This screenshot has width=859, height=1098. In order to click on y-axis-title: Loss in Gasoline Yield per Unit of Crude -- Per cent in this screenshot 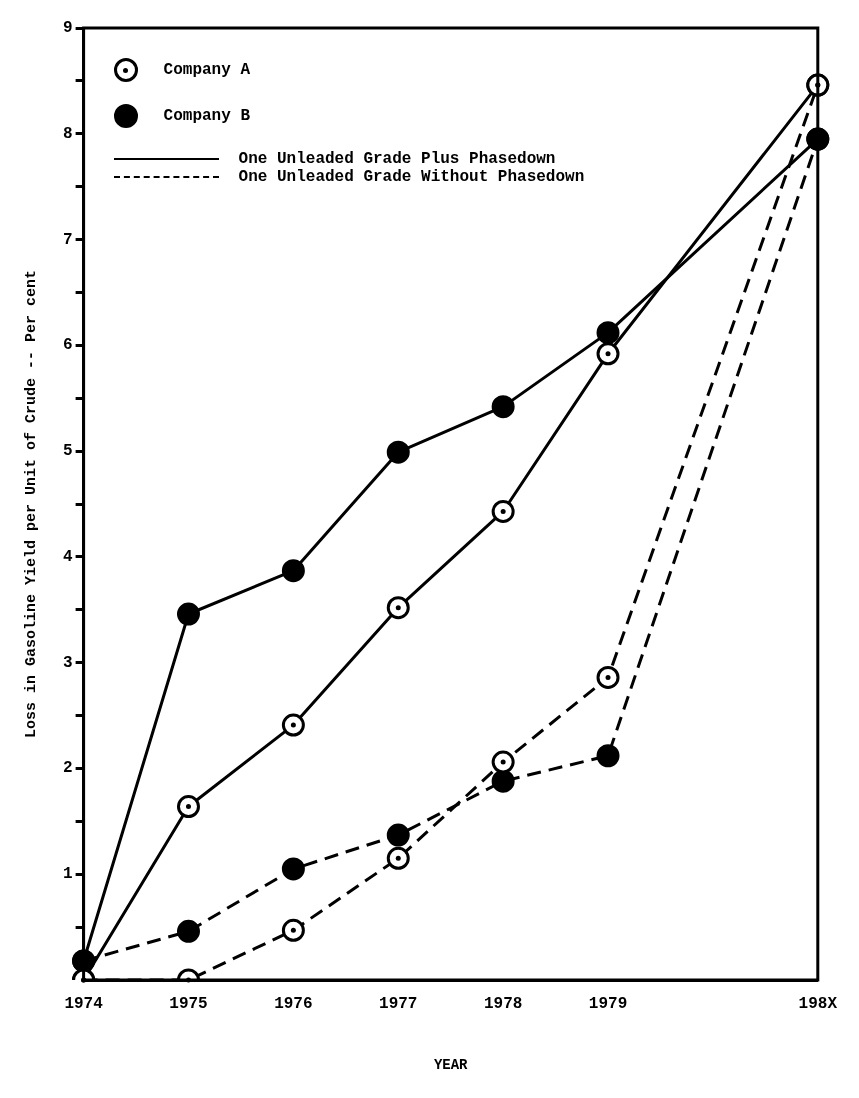, I will do `click(31, 504)`.